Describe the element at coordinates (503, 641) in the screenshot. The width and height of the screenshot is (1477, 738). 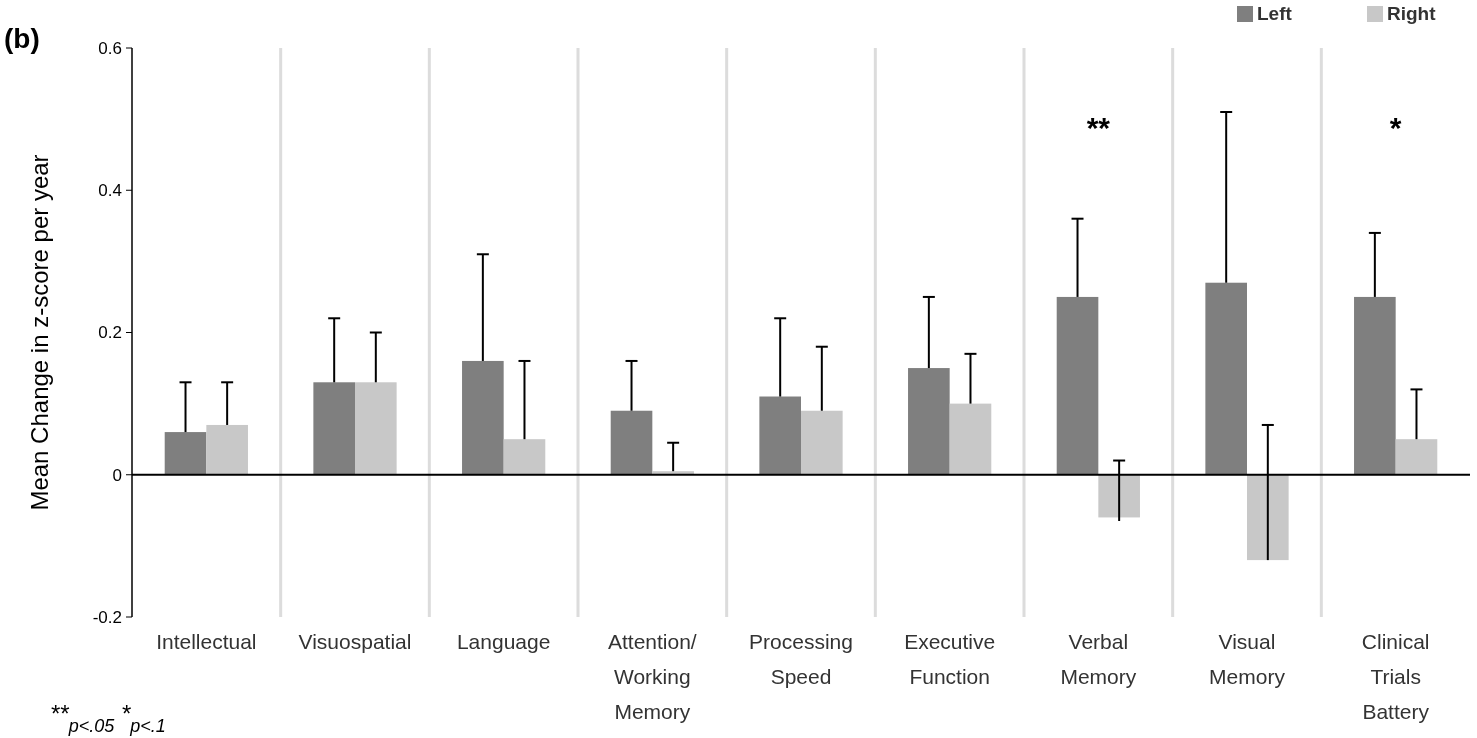
I see `x-tick-label: Language` at that location.